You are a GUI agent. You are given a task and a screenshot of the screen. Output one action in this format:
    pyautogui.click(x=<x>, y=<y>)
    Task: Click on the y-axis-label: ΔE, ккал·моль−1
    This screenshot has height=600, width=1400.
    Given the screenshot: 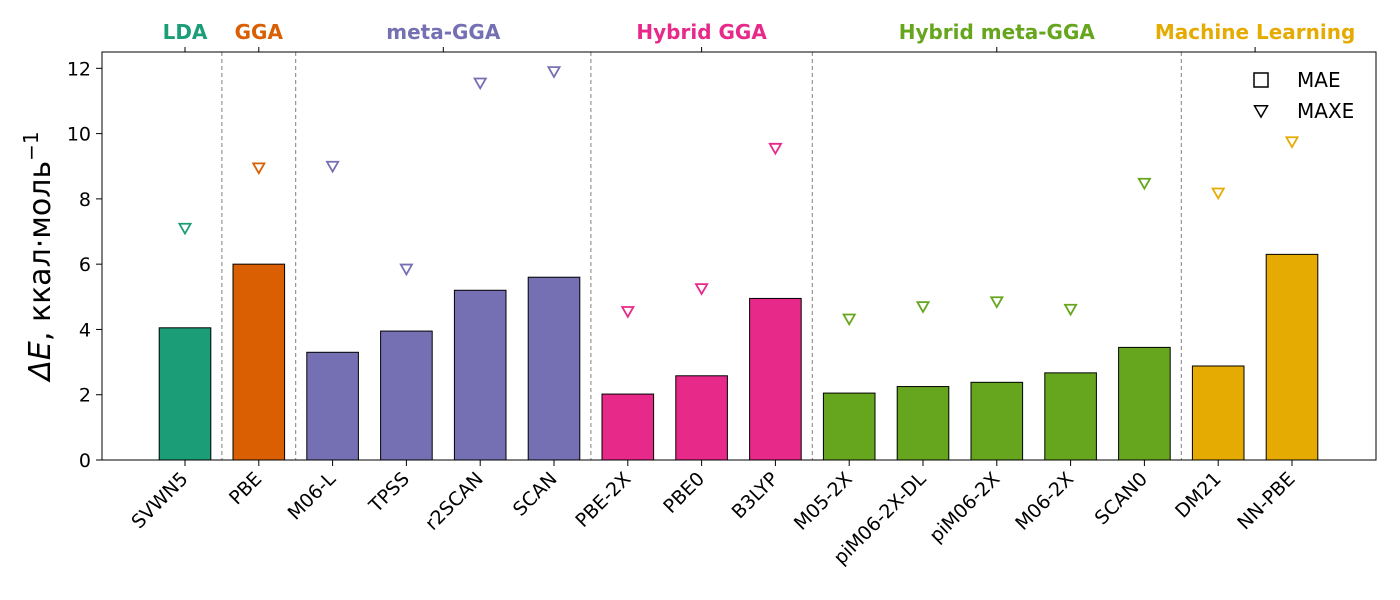 What is the action you would take?
    pyautogui.click(x=38, y=256)
    